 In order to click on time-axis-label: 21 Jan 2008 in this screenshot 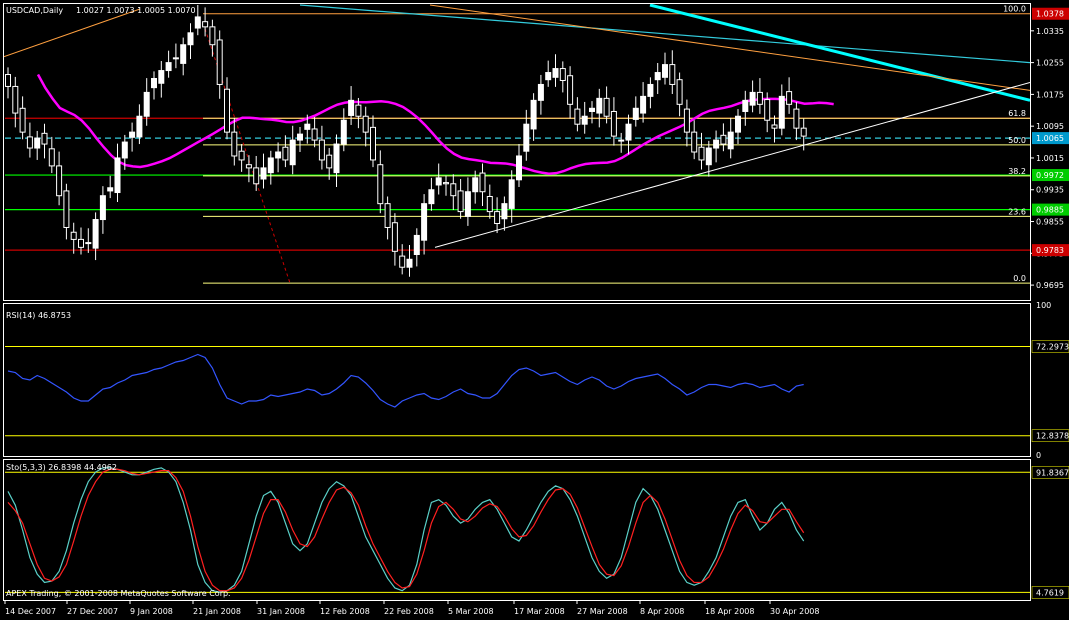, I will do `click(217, 611)`.